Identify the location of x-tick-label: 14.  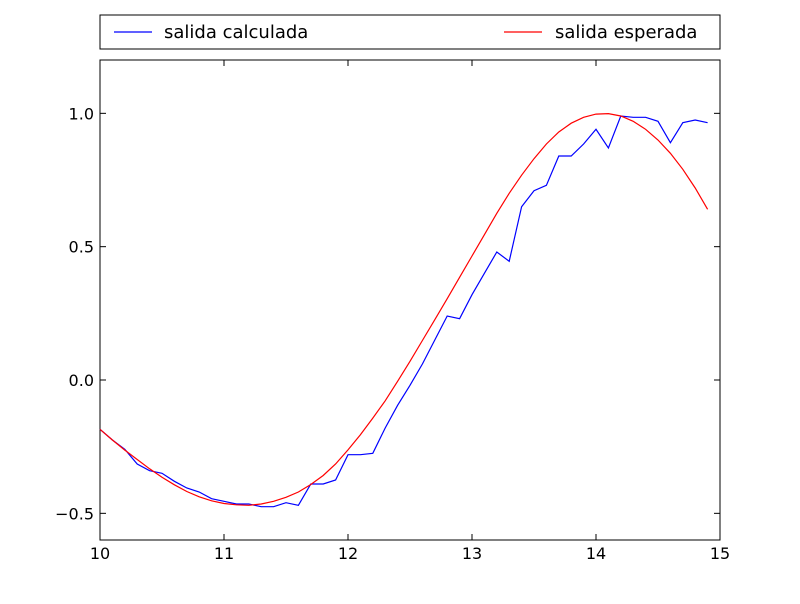
(596, 553).